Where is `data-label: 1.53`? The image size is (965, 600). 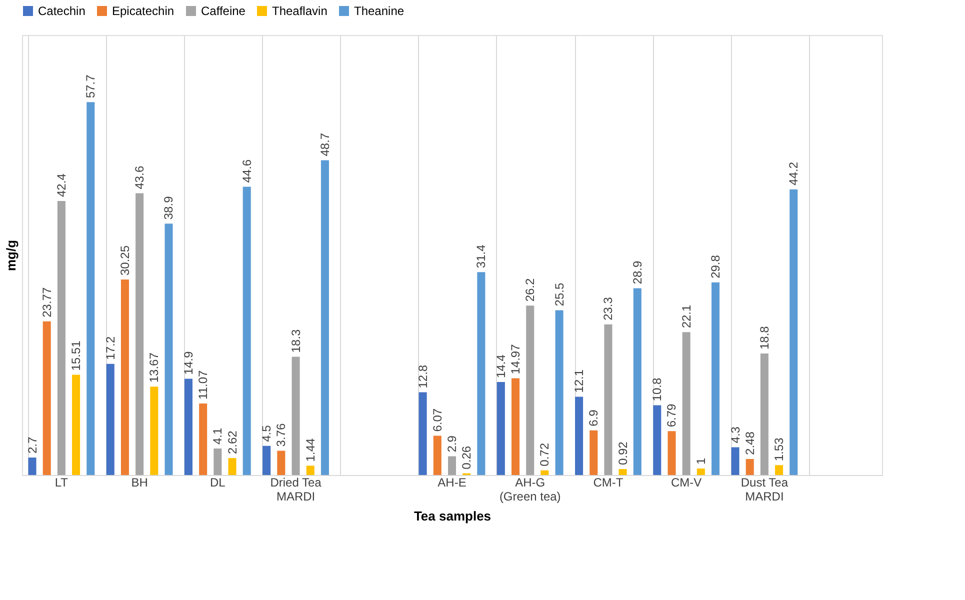
data-label: 1.53 is located at coordinates (779, 449).